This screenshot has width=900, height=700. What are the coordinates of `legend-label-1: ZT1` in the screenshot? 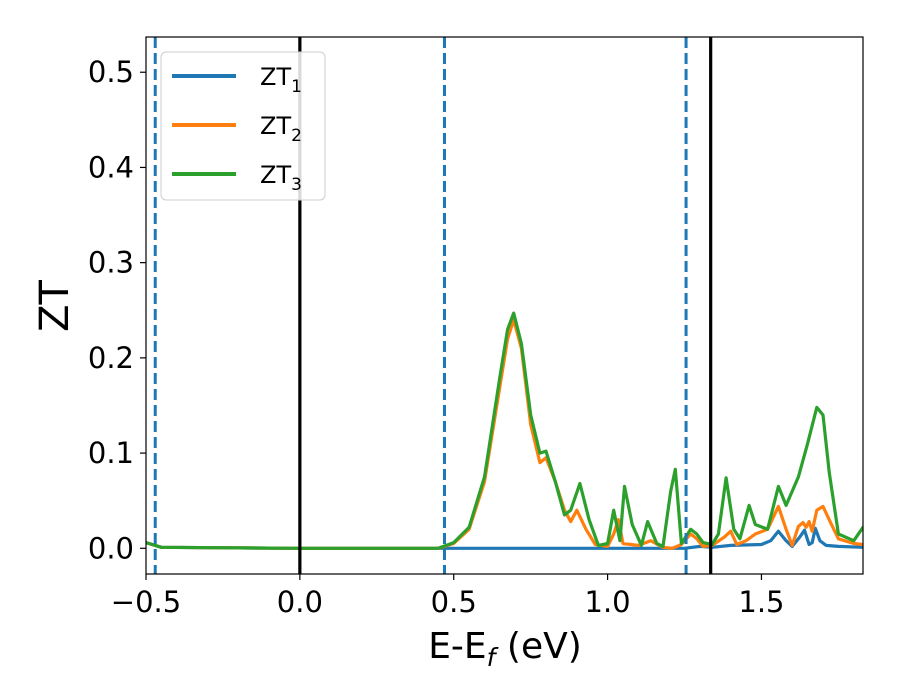 It's located at (281, 80).